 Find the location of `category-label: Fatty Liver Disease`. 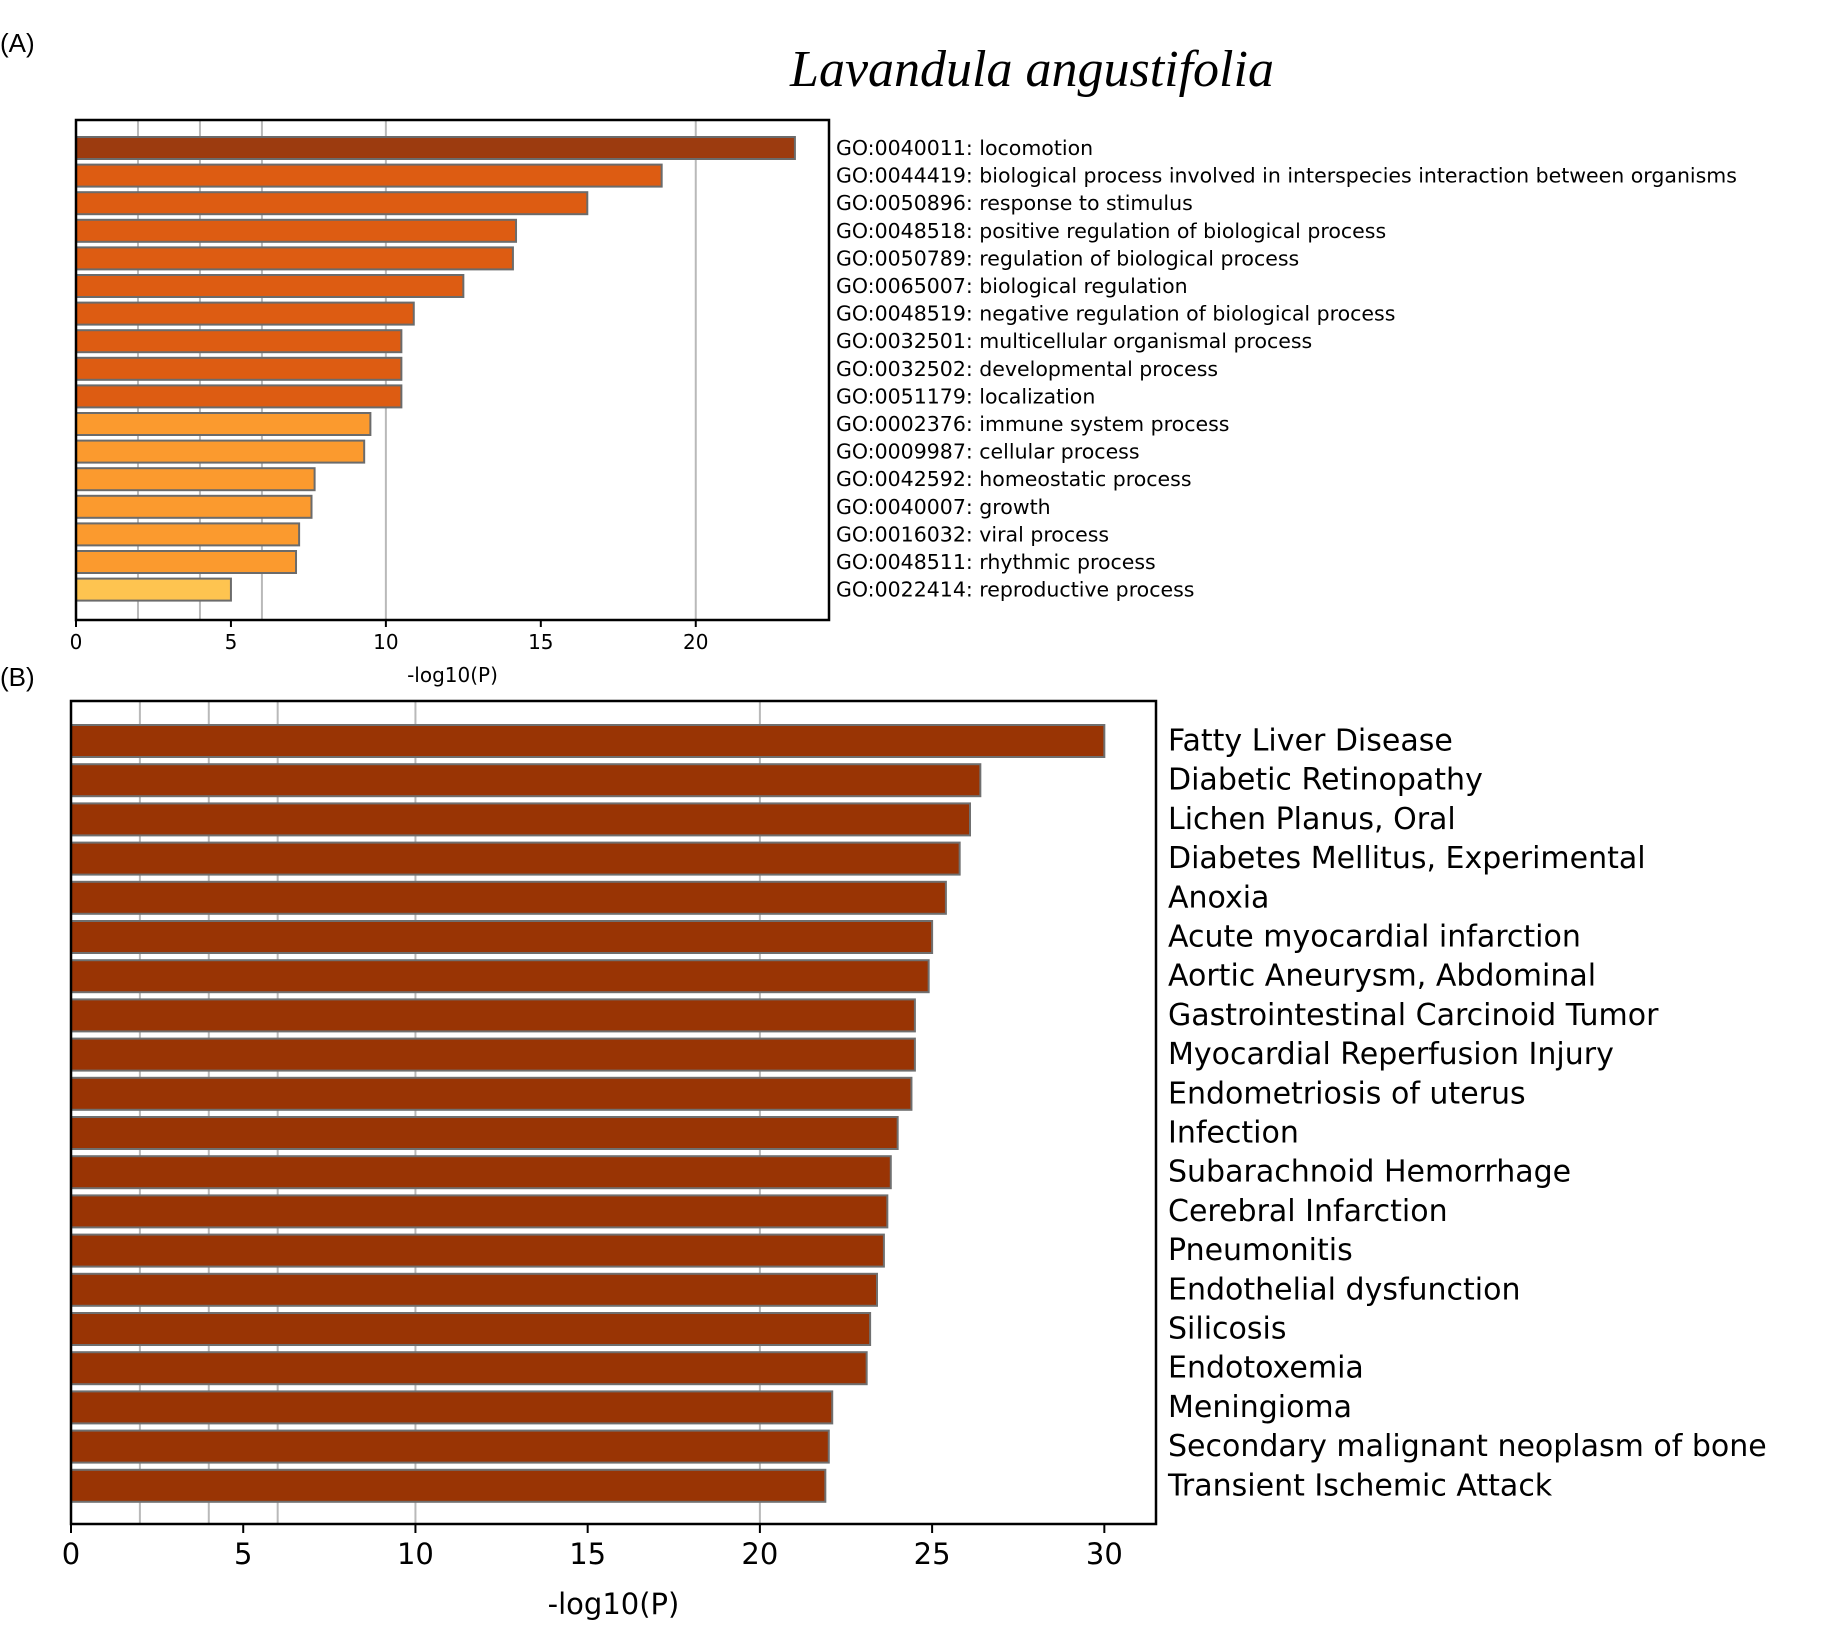

category-label: Fatty Liver Disease is located at coordinates (1310, 741).